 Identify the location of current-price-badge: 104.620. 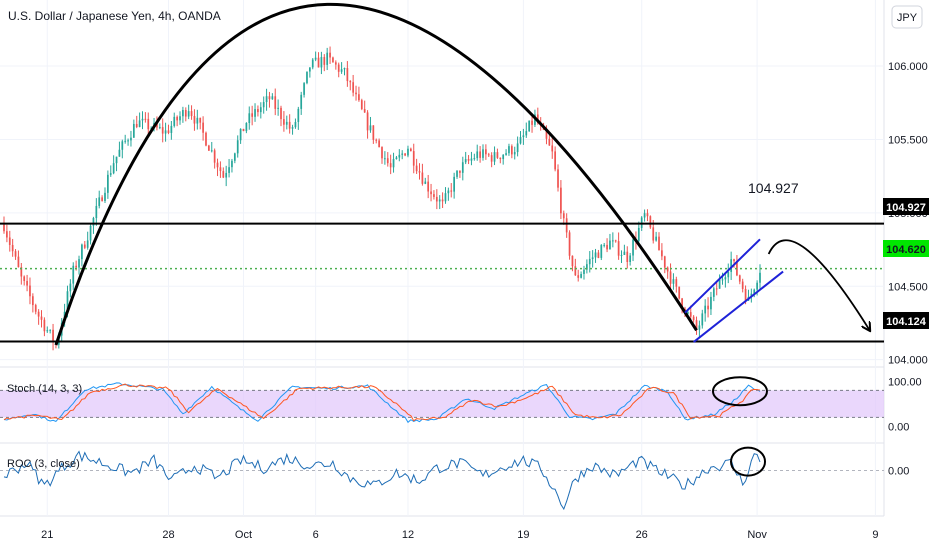
(906, 248).